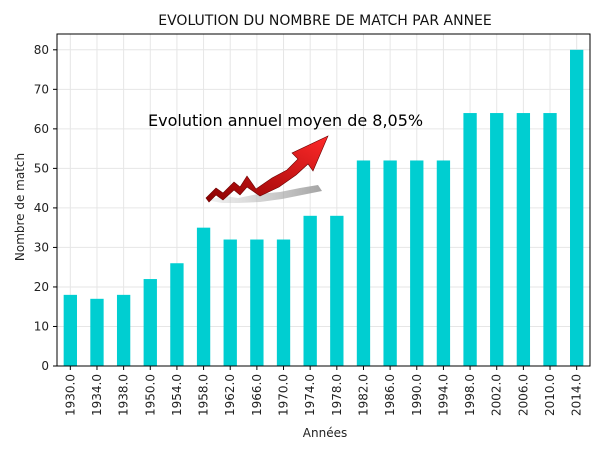 The height and width of the screenshot is (454, 605). What do you see at coordinates (20, 207) in the screenshot?
I see `y-axis-label: Nombre de match` at bounding box center [20, 207].